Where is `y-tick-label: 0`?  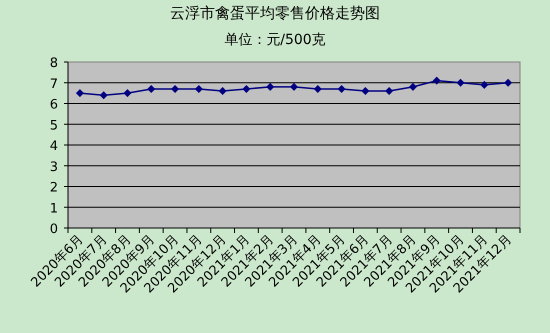
y-tick-label: 0 is located at coordinates (54, 229).